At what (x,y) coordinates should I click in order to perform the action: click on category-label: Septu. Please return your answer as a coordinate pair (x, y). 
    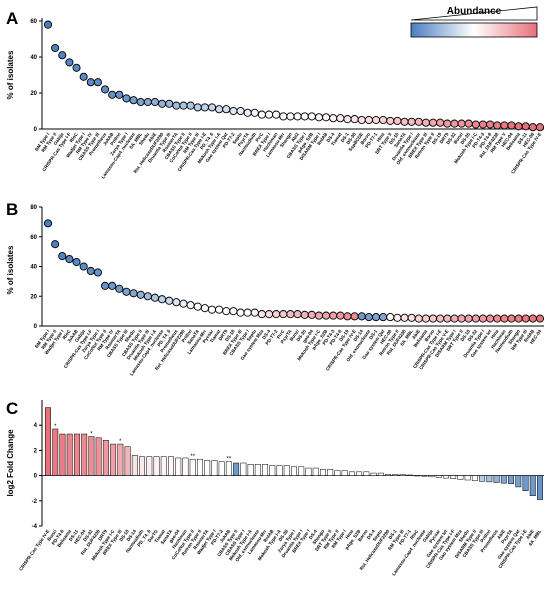
    Looking at the image, I should click on (378, 535).